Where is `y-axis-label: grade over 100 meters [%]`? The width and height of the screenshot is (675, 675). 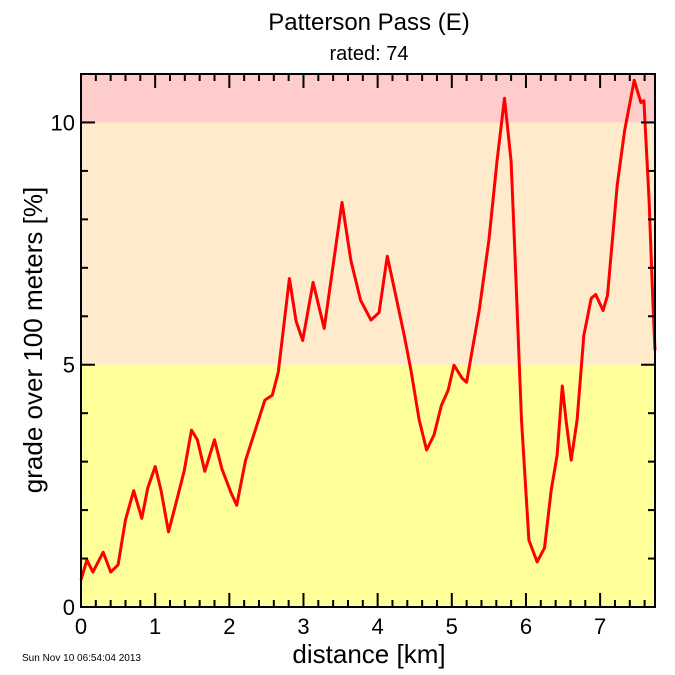
y-axis-label: grade over 100 meters [%] is located at coordinates (33, 340).